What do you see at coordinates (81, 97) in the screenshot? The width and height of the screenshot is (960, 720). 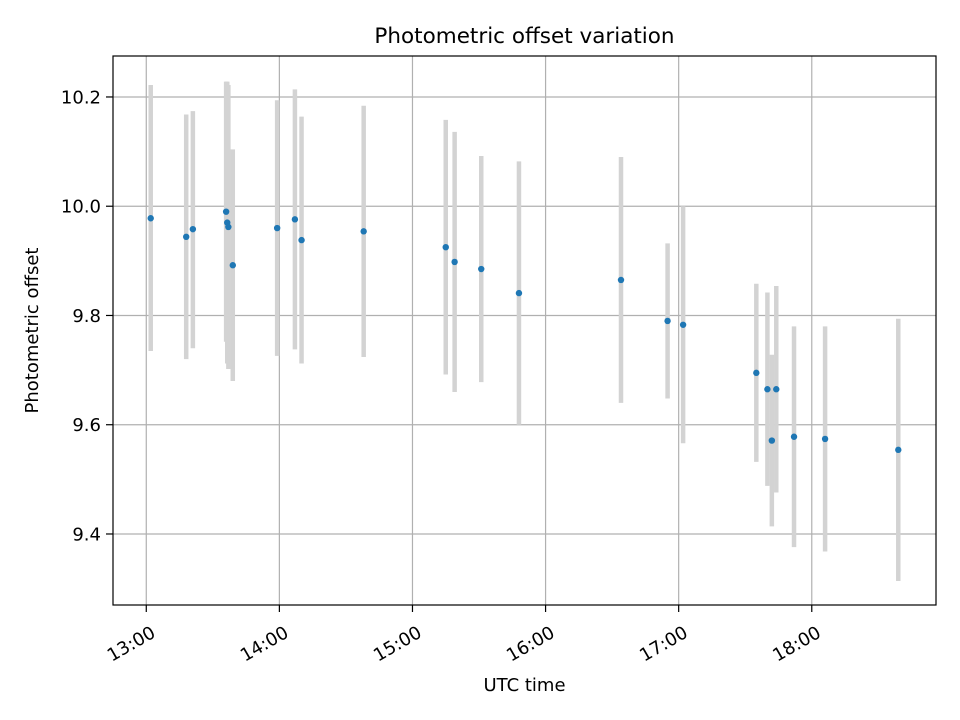 I see `y-tick-label: 10.2` at bounding box center [81, 97].